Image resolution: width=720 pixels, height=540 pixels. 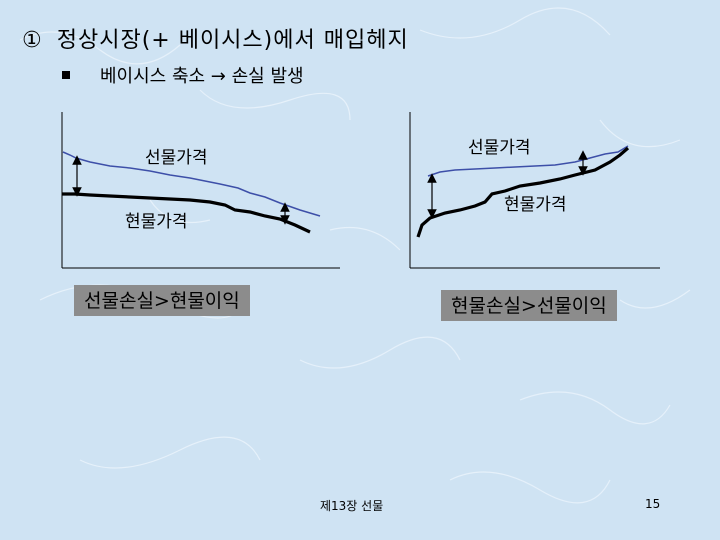 I want to click on title-text: 정상시장(+ 베이시스)에서 매입헤지, so click(x=232, y=40).